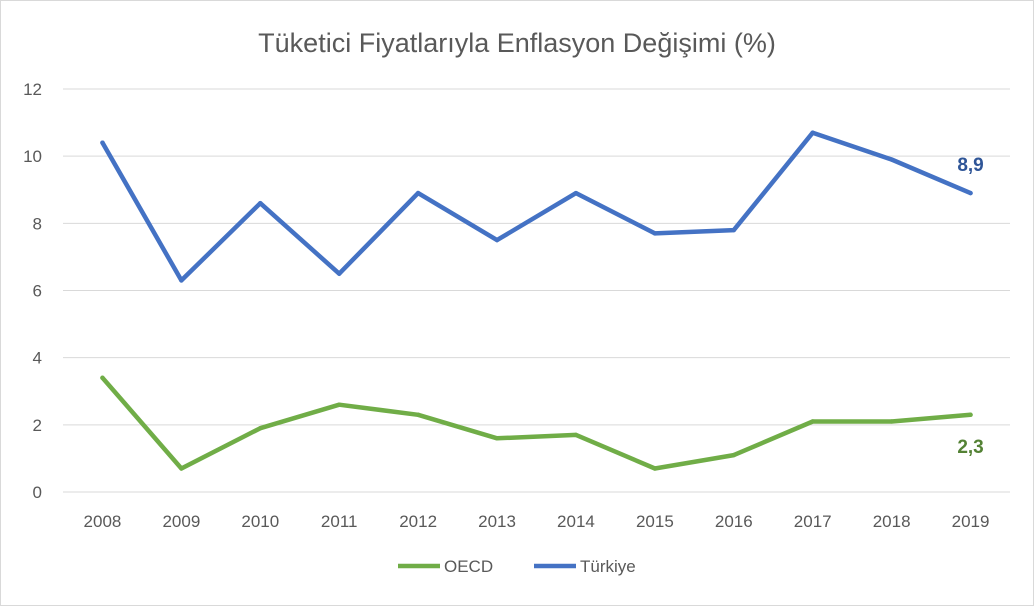  What do you see at coordinates (32, 89) in the screenshot?
I see `y-tick-label: 12` at bounding box center [32, 89].